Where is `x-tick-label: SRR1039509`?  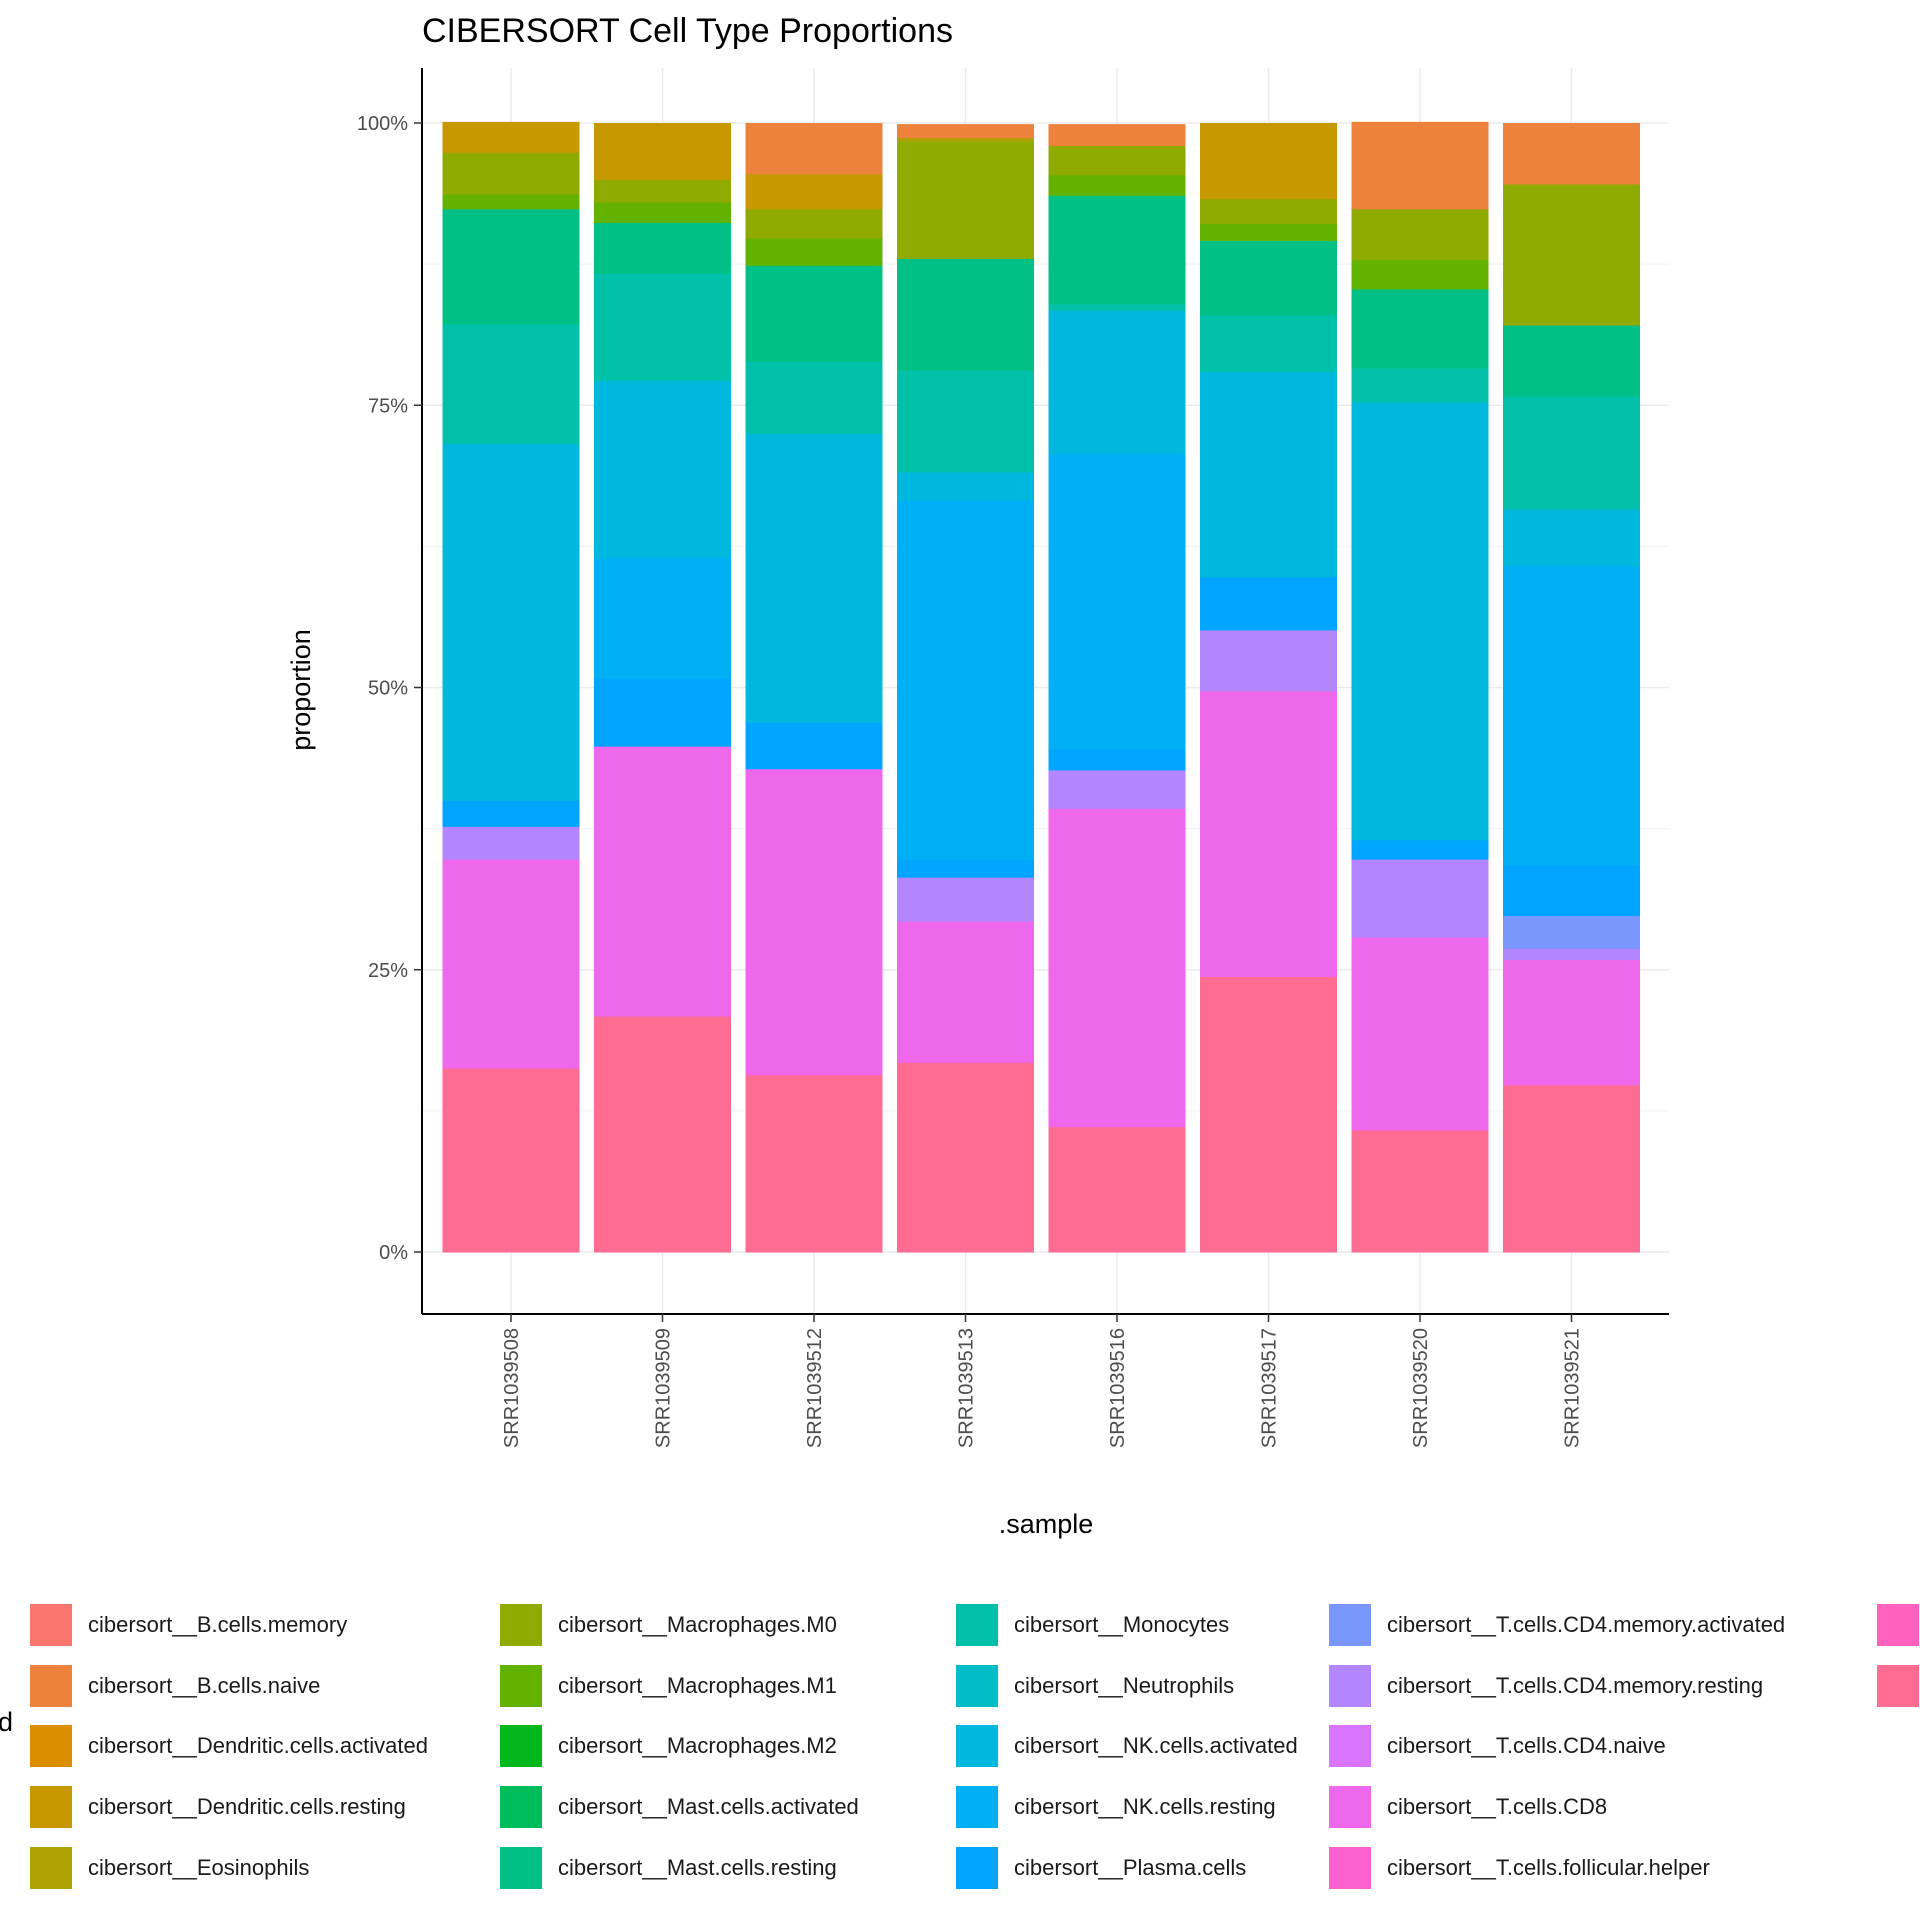 x-tick-label: SRR1039509 is located at coordinates (664, 1388).